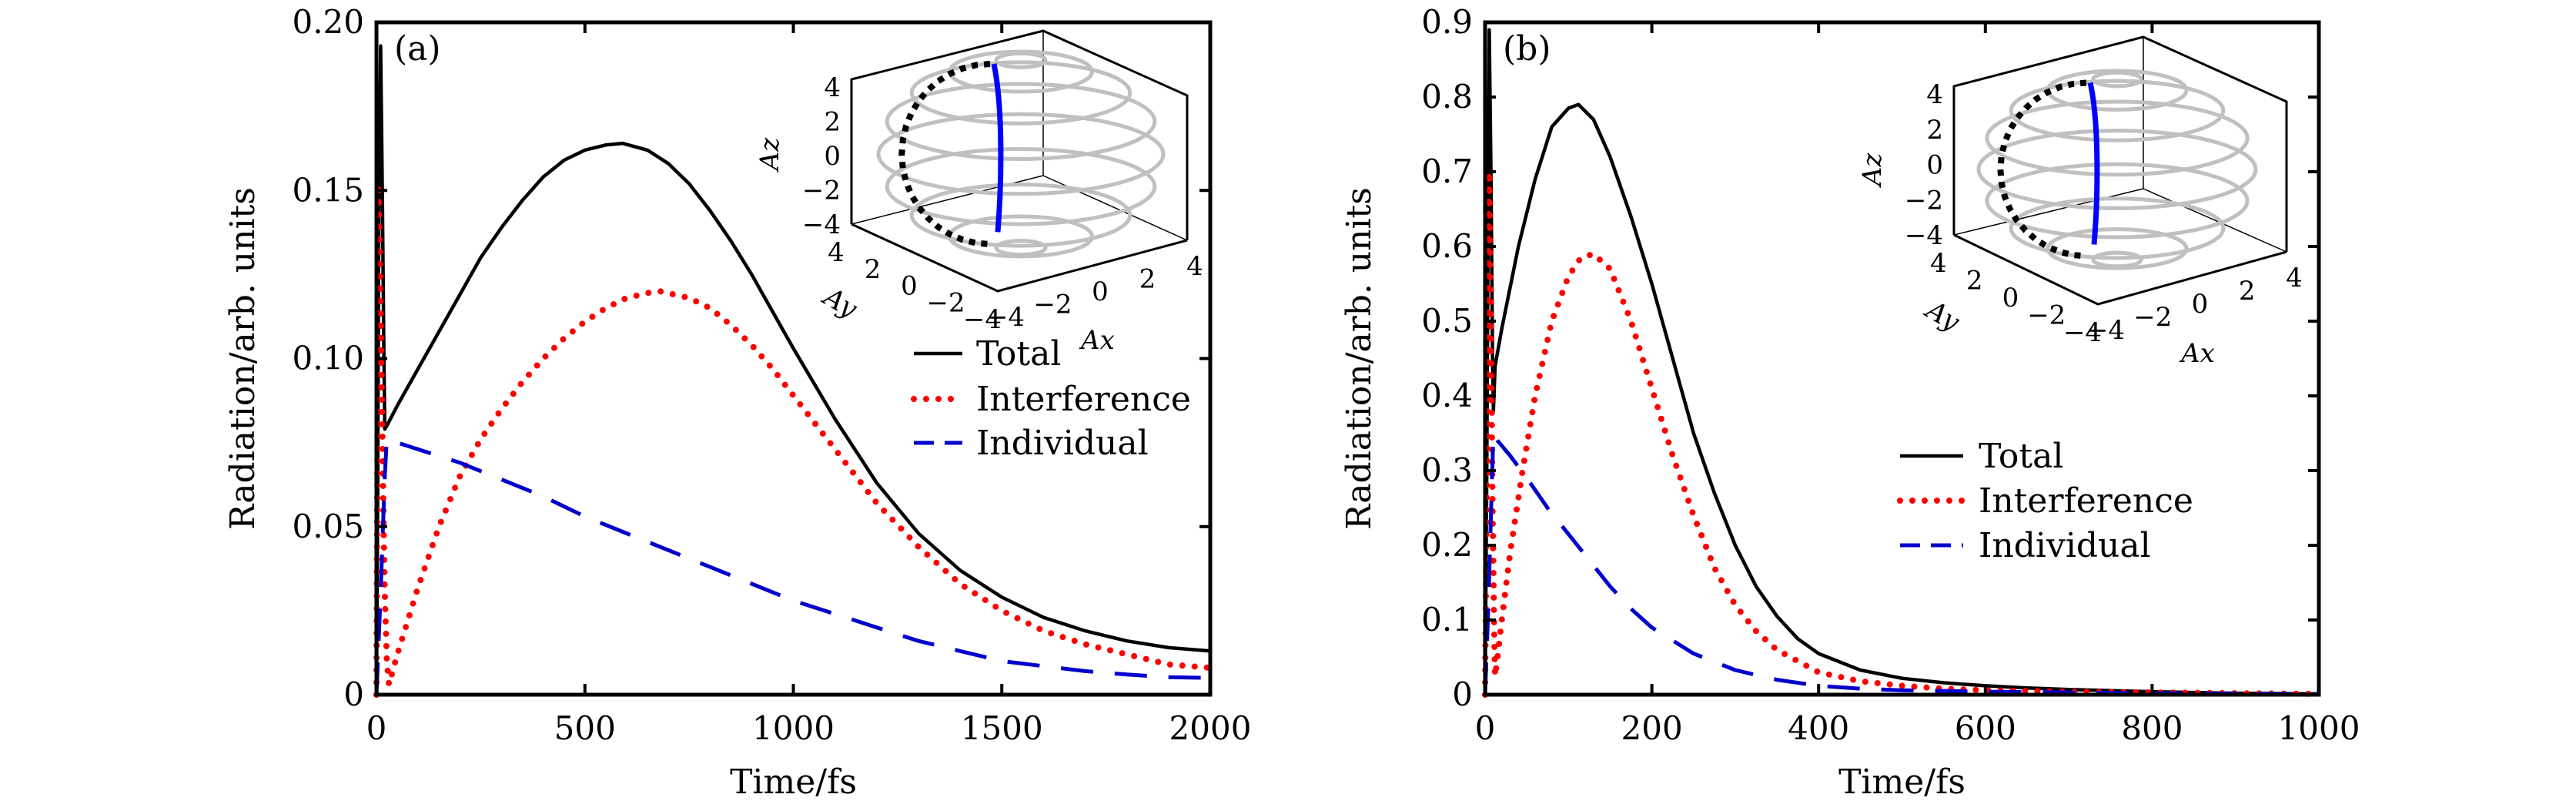  I want to click on panel-a-x-axis-title: Time/fs, so click(793, 782).